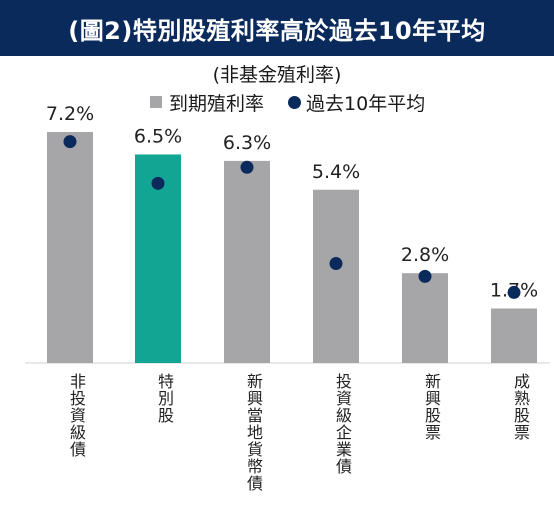 The width and height of the screenshot is (554, 510). I want to click on data-label-1: 7.2%, so click(70, 114).